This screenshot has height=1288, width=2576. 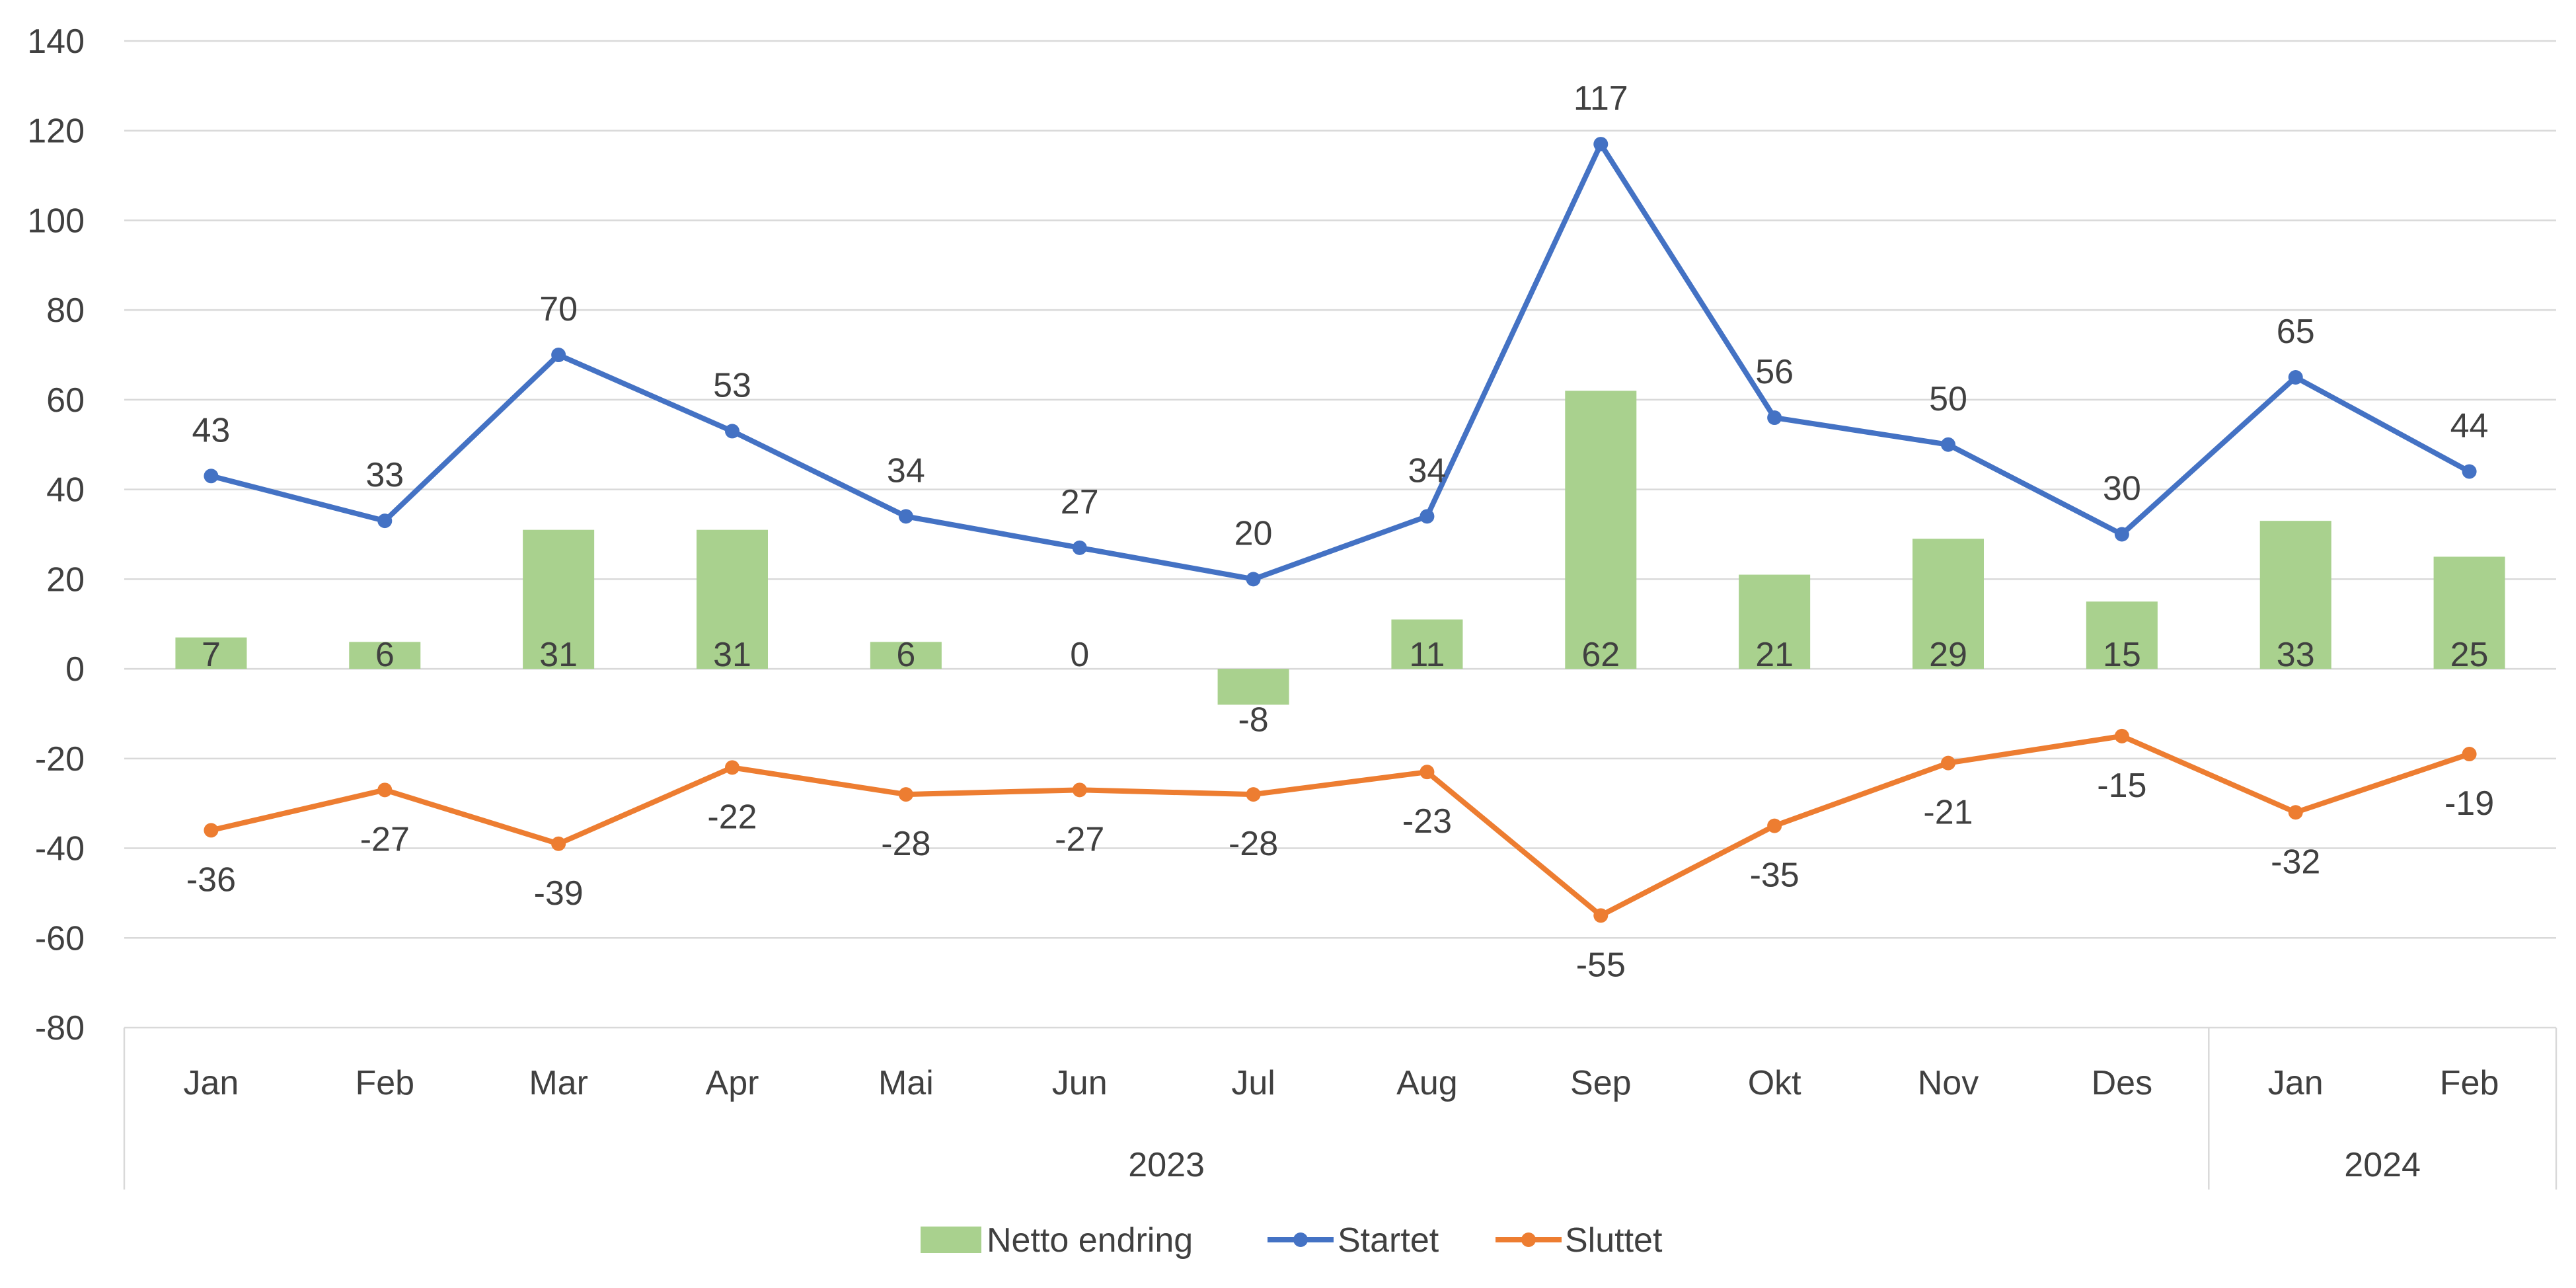 What do you see at coordinates (65, 400) in the screenshot?
I see `y-tick-label: 60` at bounding box center [65, 400].